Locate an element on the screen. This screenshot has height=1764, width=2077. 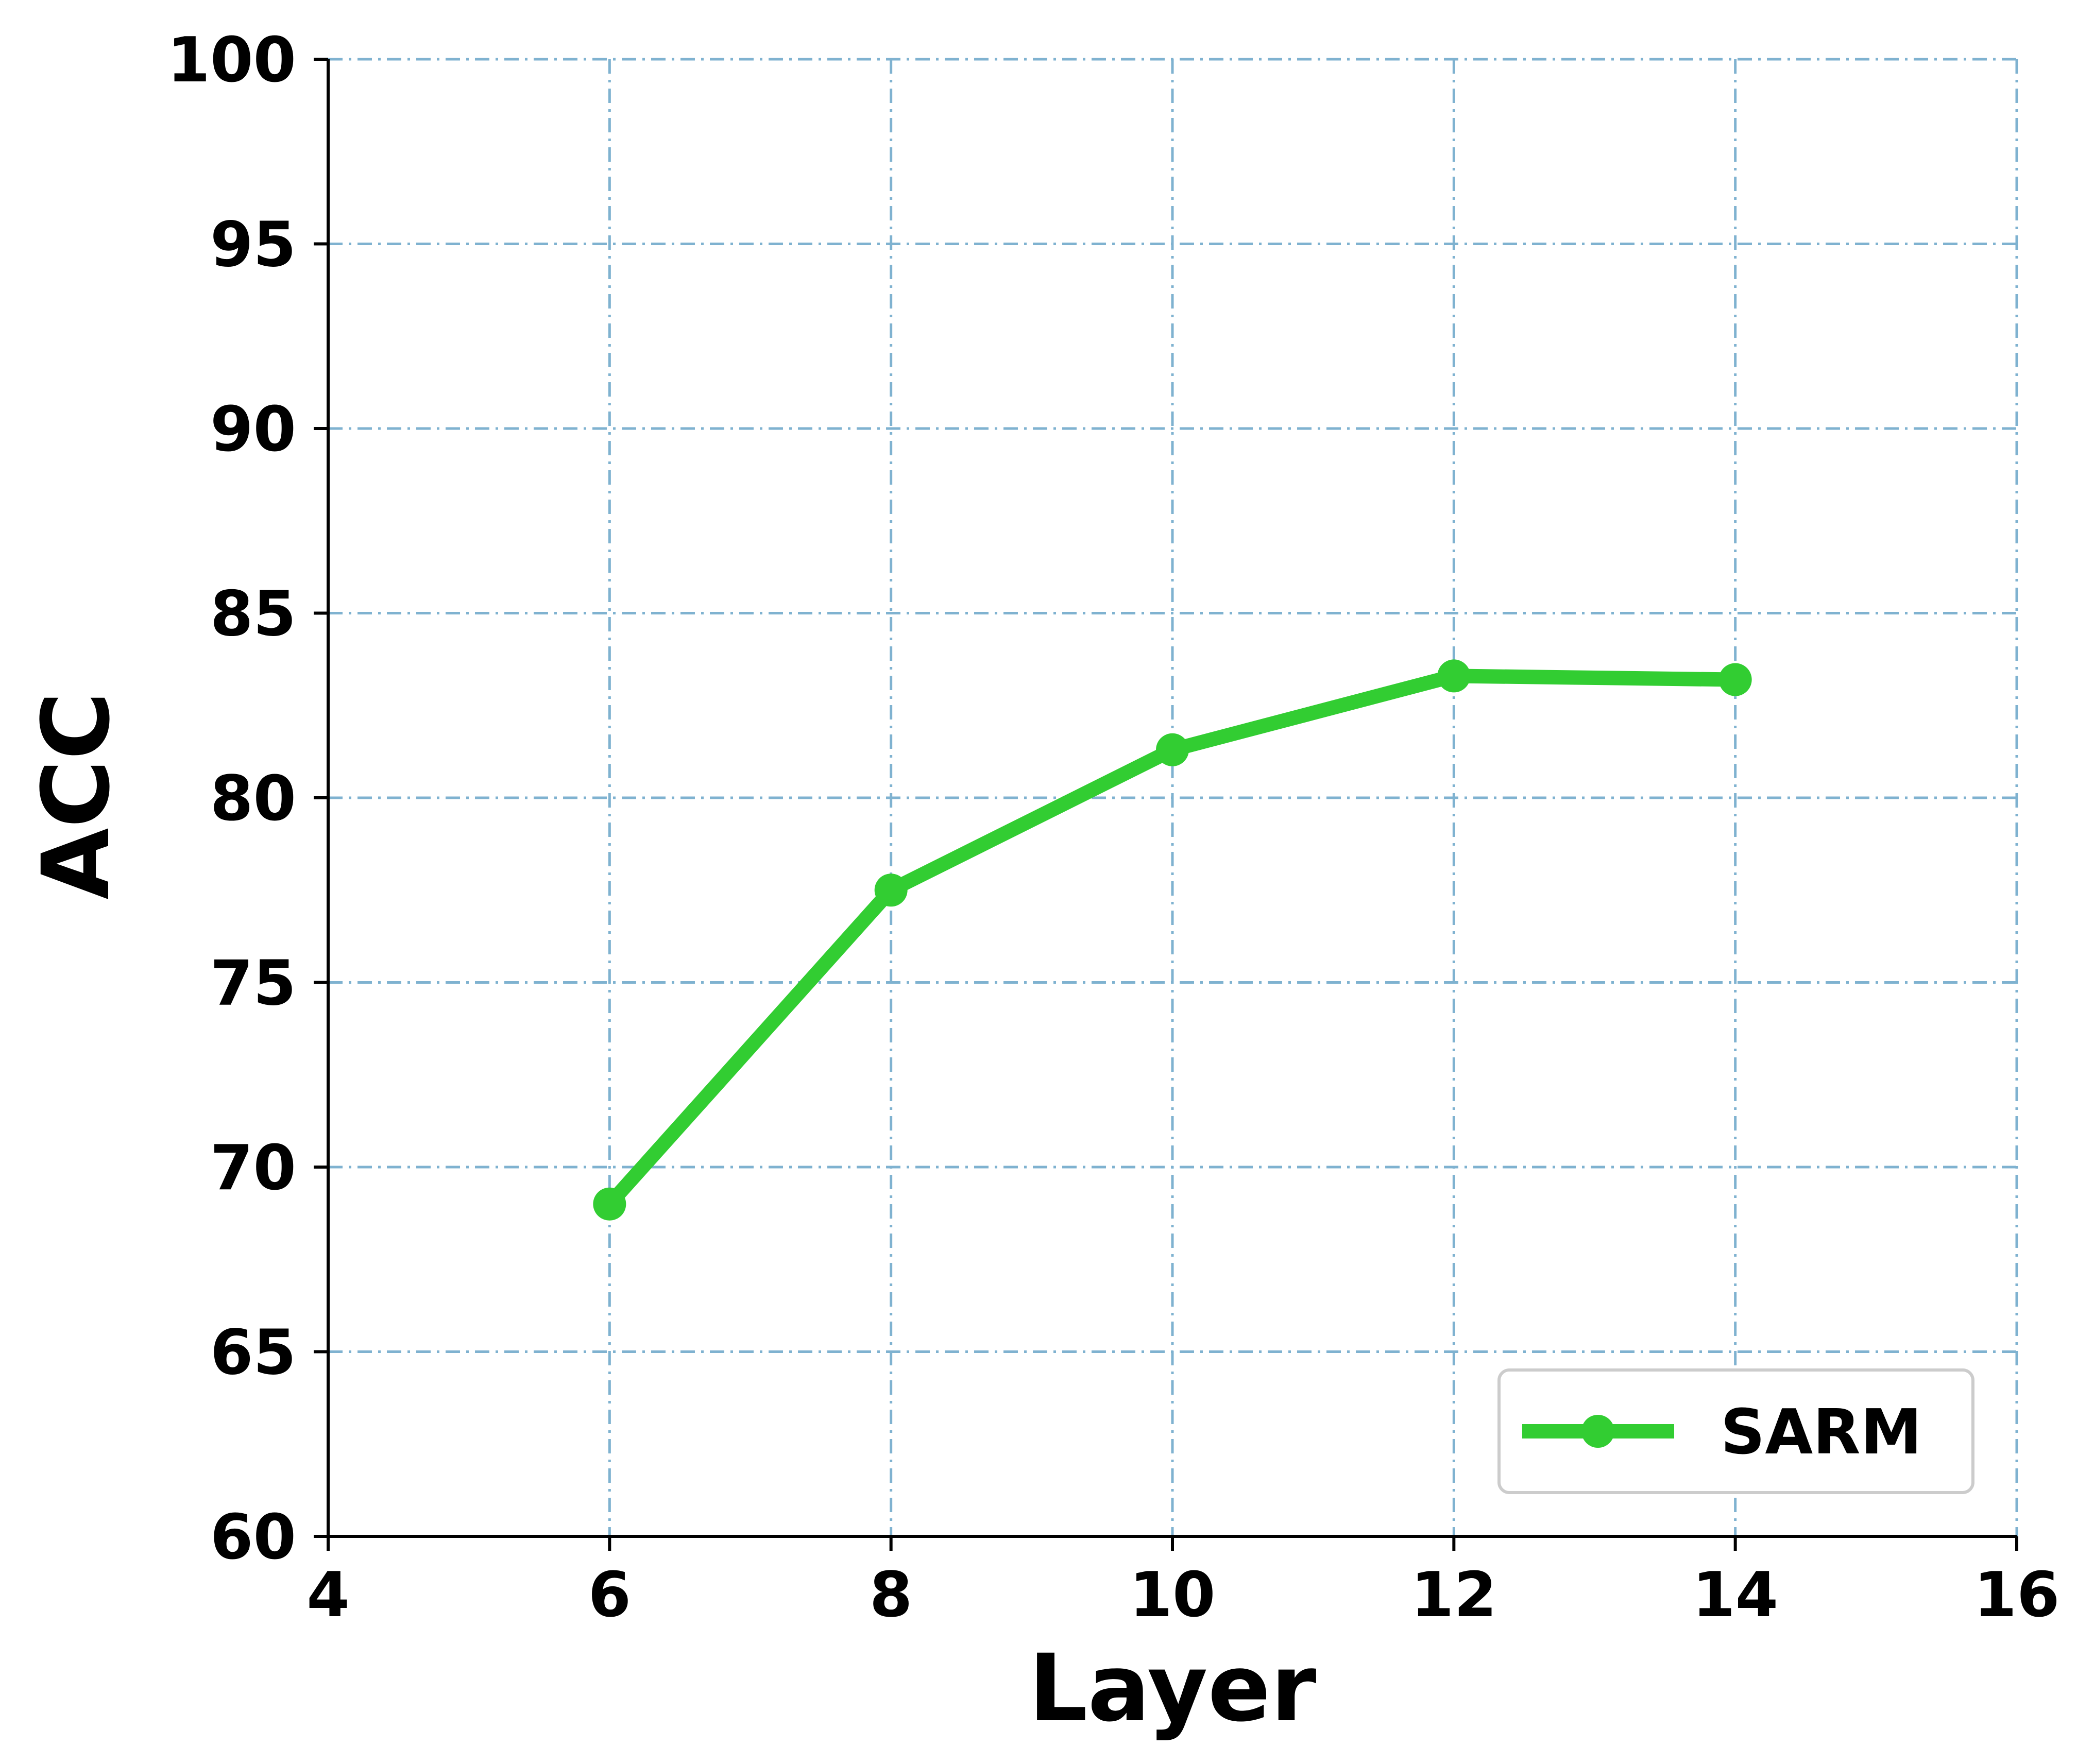
x-tick-label-8: 8 is located at coordinates (891, 1595).